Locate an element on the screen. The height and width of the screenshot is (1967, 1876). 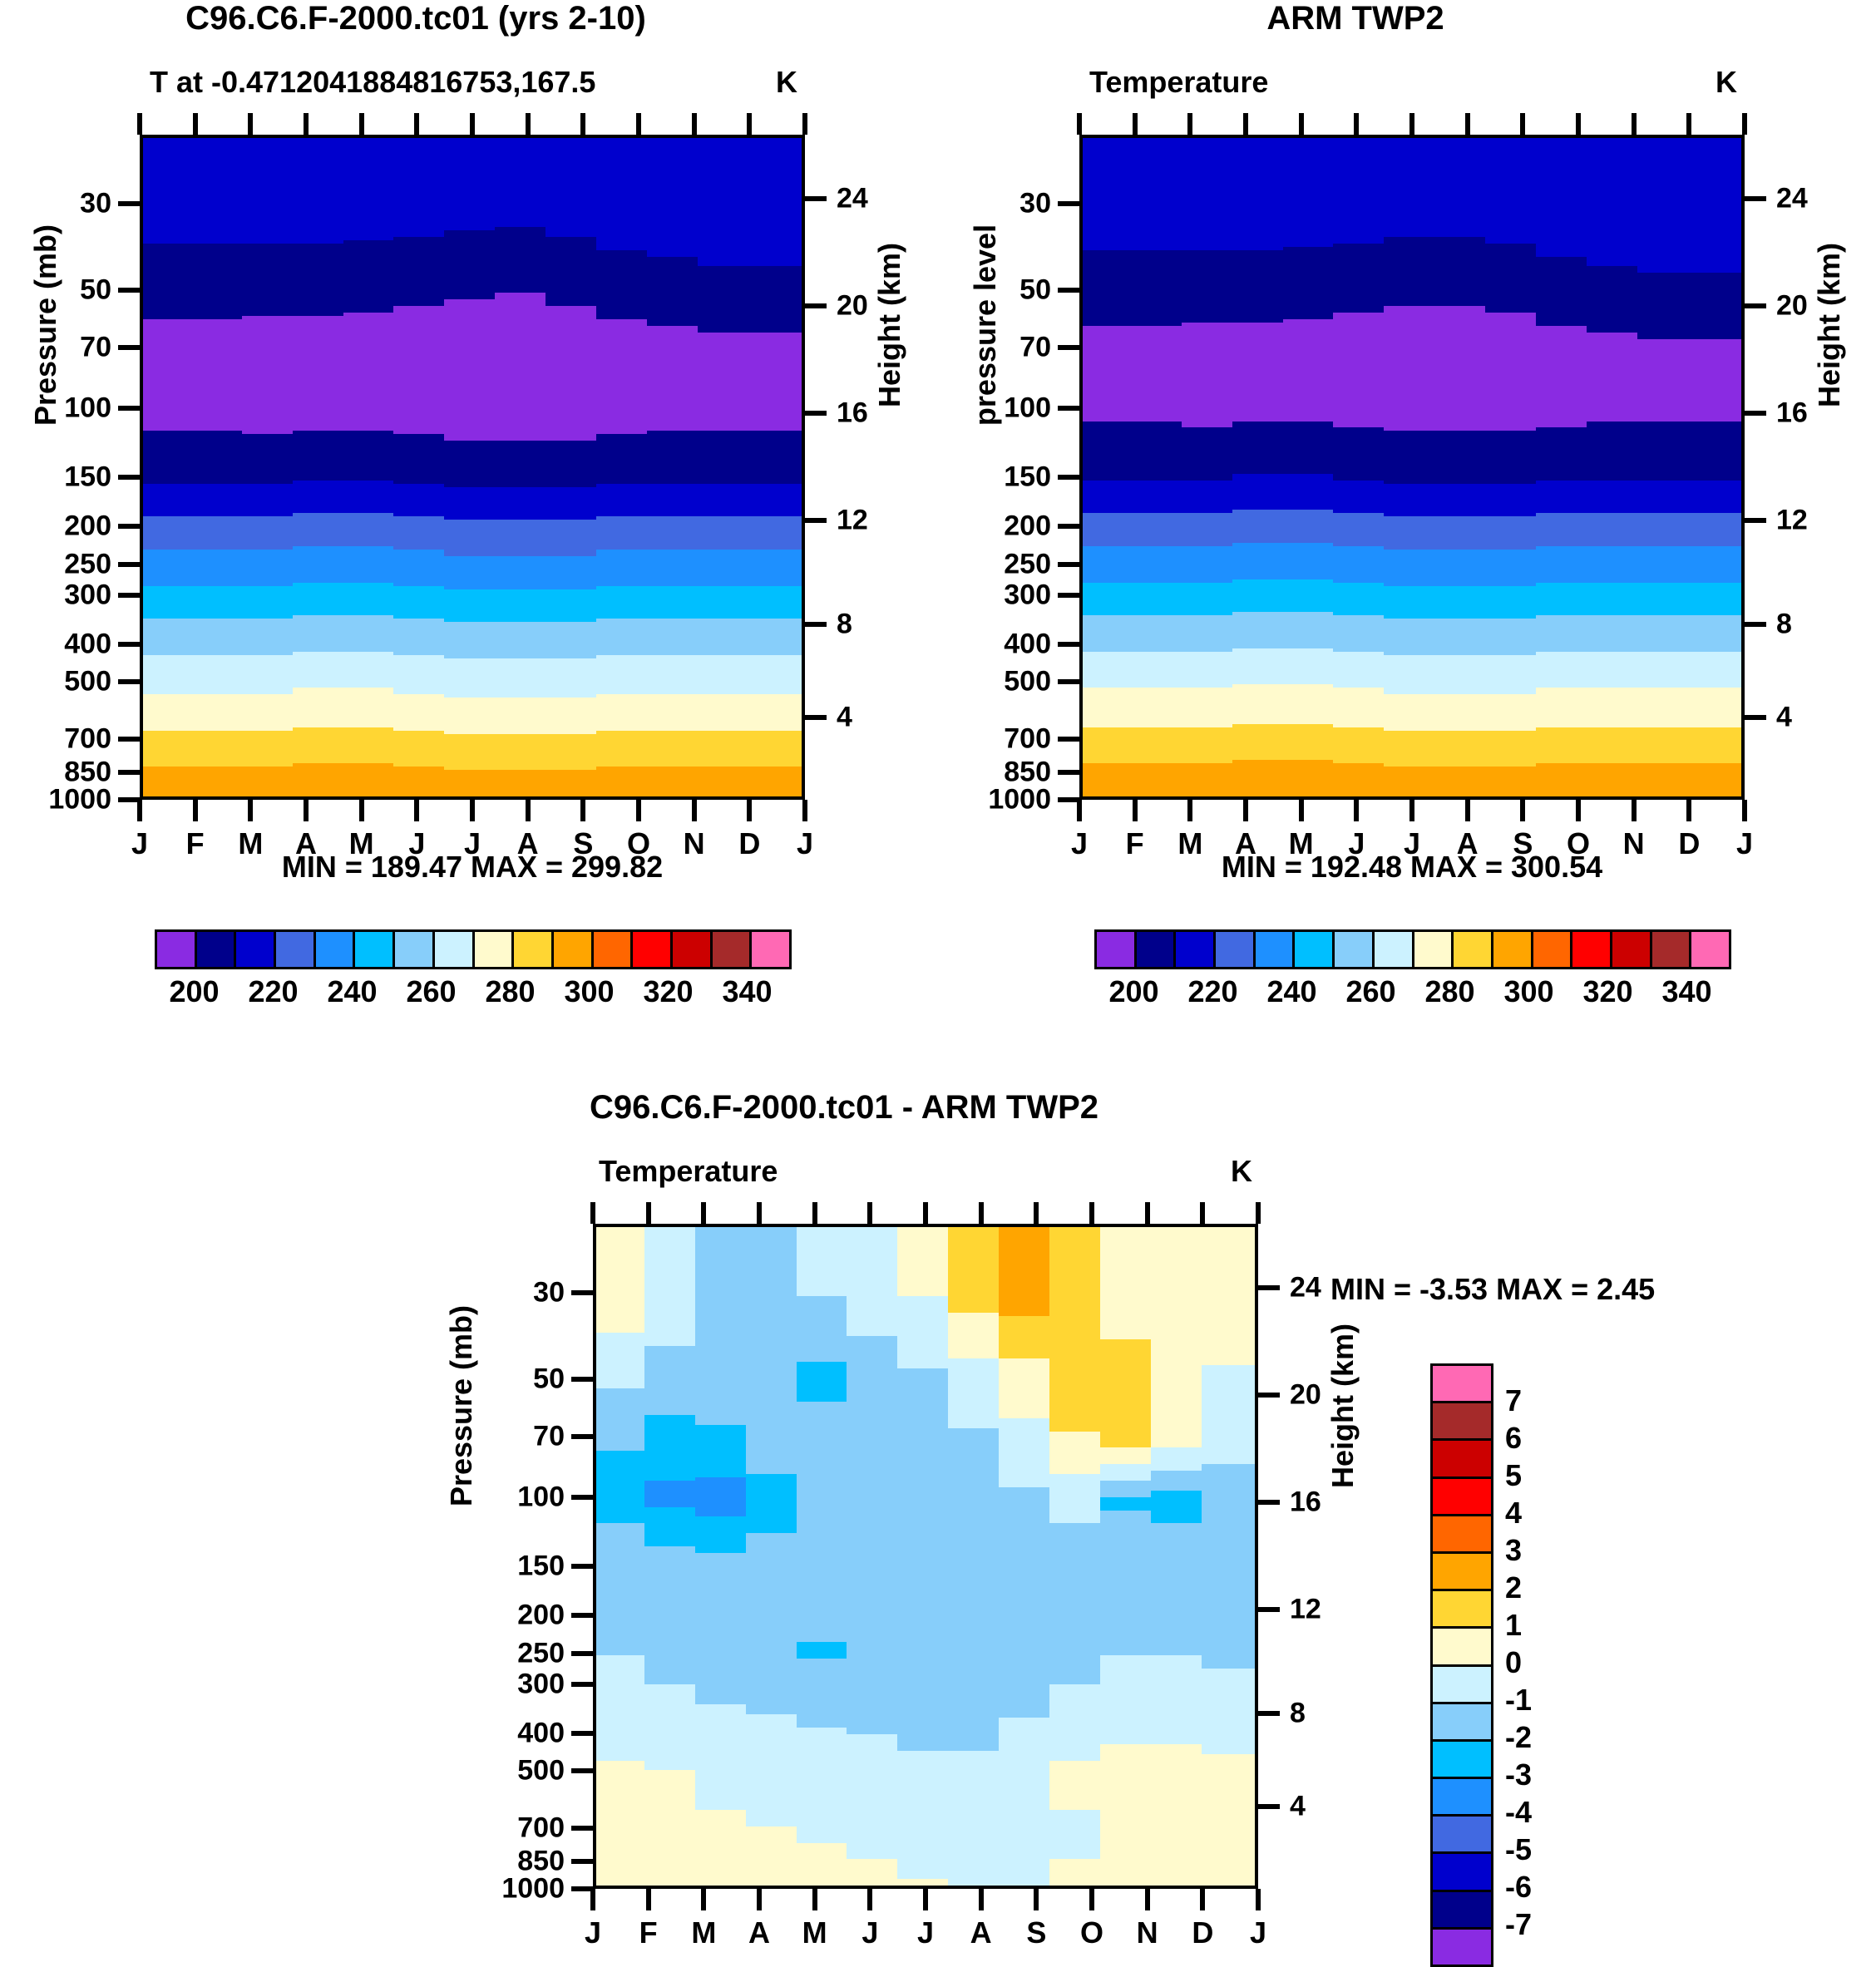
height-tick-label: 24 is located at coordinates (1305, 1287).